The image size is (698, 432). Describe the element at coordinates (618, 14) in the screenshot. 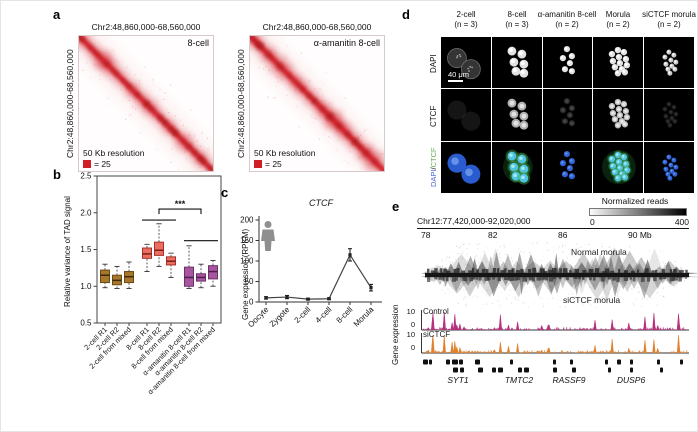

I see `column-name: Morula` at that location.